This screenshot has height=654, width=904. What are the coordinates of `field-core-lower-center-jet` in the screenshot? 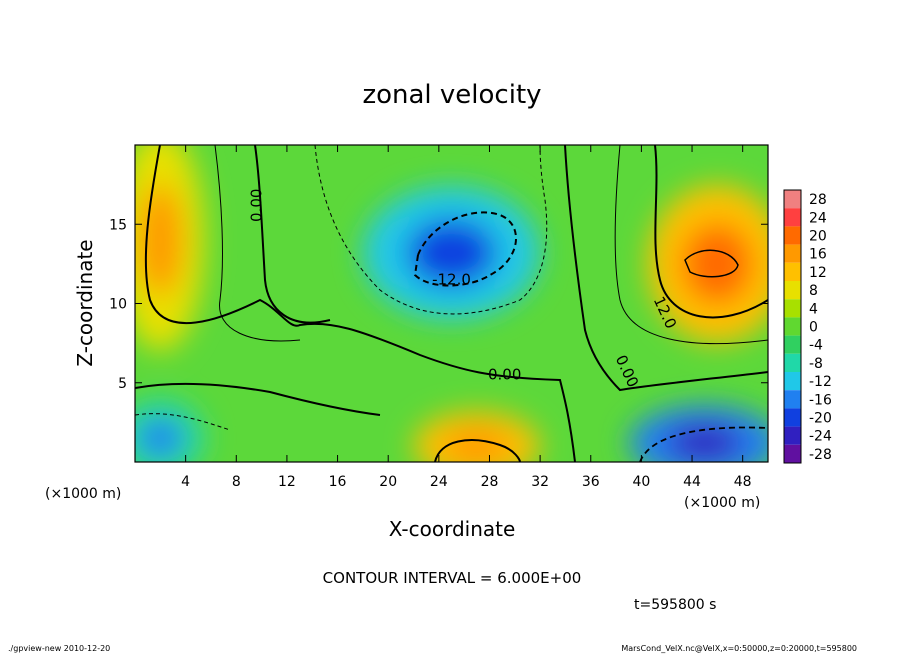 It's located at (477, 445).